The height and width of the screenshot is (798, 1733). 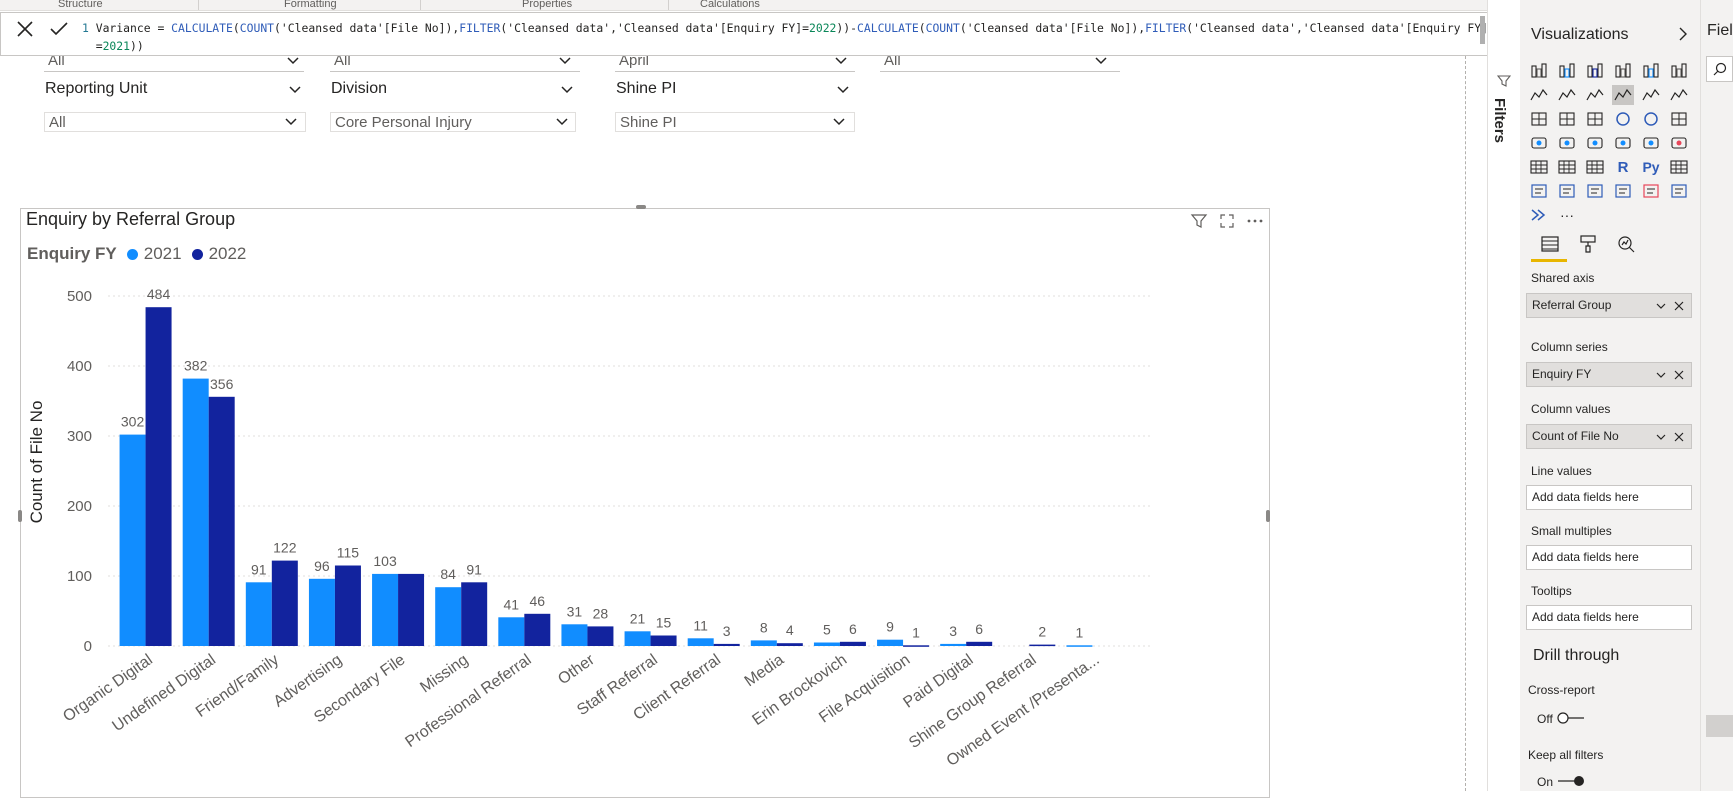 What do you see at coordinates (1719, 69) in the screenshot?
I see `fields-search-input` at bounding box center [1719, 69].